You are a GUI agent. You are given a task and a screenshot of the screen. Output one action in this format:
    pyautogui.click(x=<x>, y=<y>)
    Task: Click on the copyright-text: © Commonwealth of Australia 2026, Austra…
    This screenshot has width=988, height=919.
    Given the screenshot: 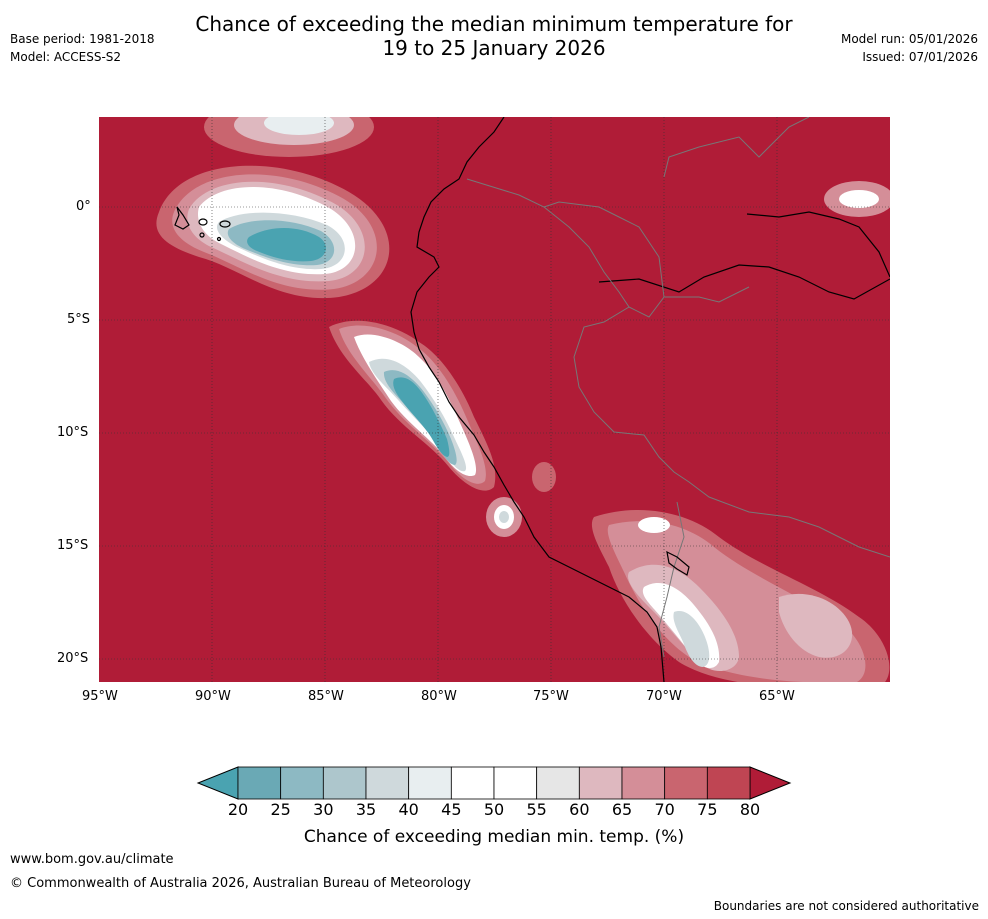 What is the action you would take?
    pyautogui.click(x=240, y=883)
    